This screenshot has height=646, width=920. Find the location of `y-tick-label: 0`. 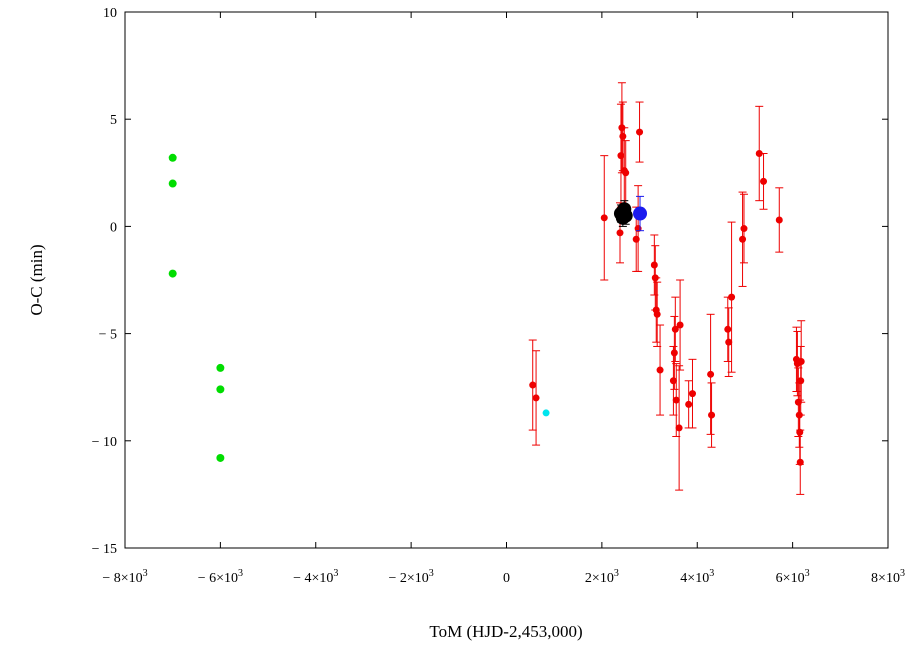

y-tick-label: 0 is located at coordinates (113, 227).